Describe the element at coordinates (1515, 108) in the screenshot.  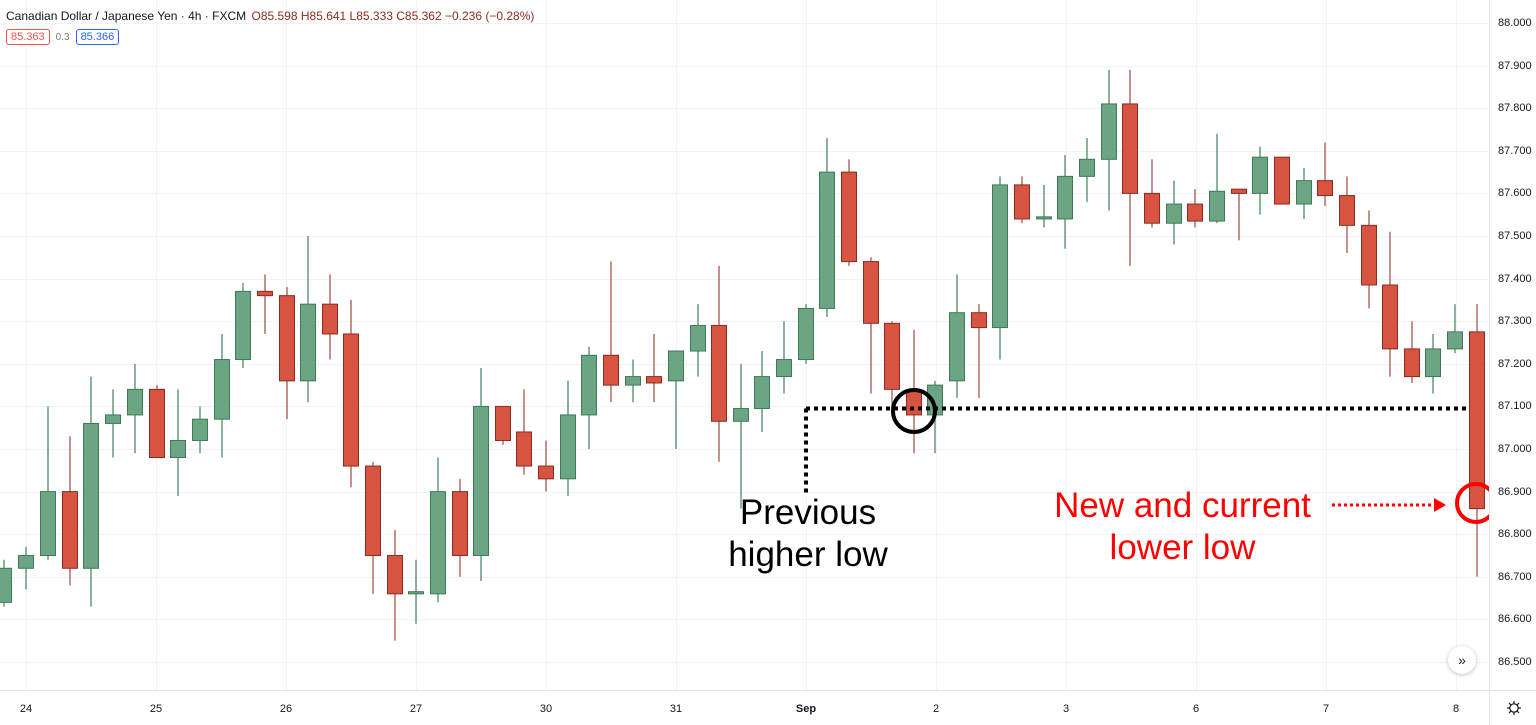
I see `price-tick-label: 87.800` at that location.